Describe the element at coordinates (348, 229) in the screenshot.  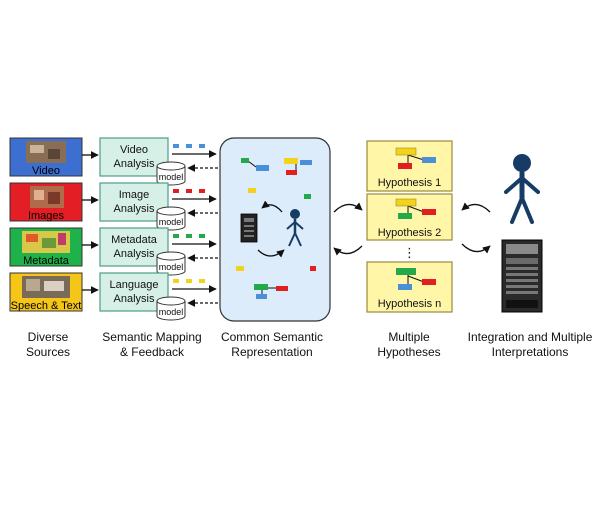
I see `csr-hypotheses-arrows` at that location.